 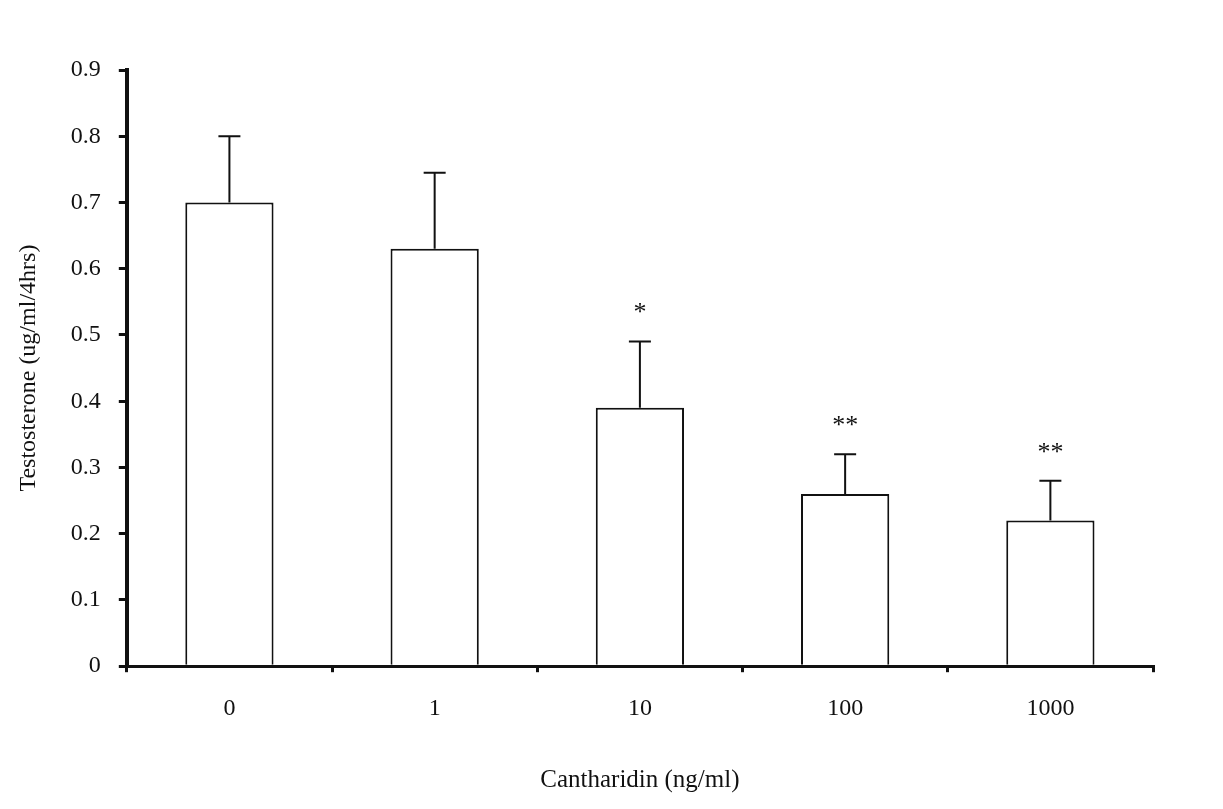 What do you see at coordinates (85, 134) in the screenshot?
I see `y-tick-label: 0.8` at bounding box center [85, 134].